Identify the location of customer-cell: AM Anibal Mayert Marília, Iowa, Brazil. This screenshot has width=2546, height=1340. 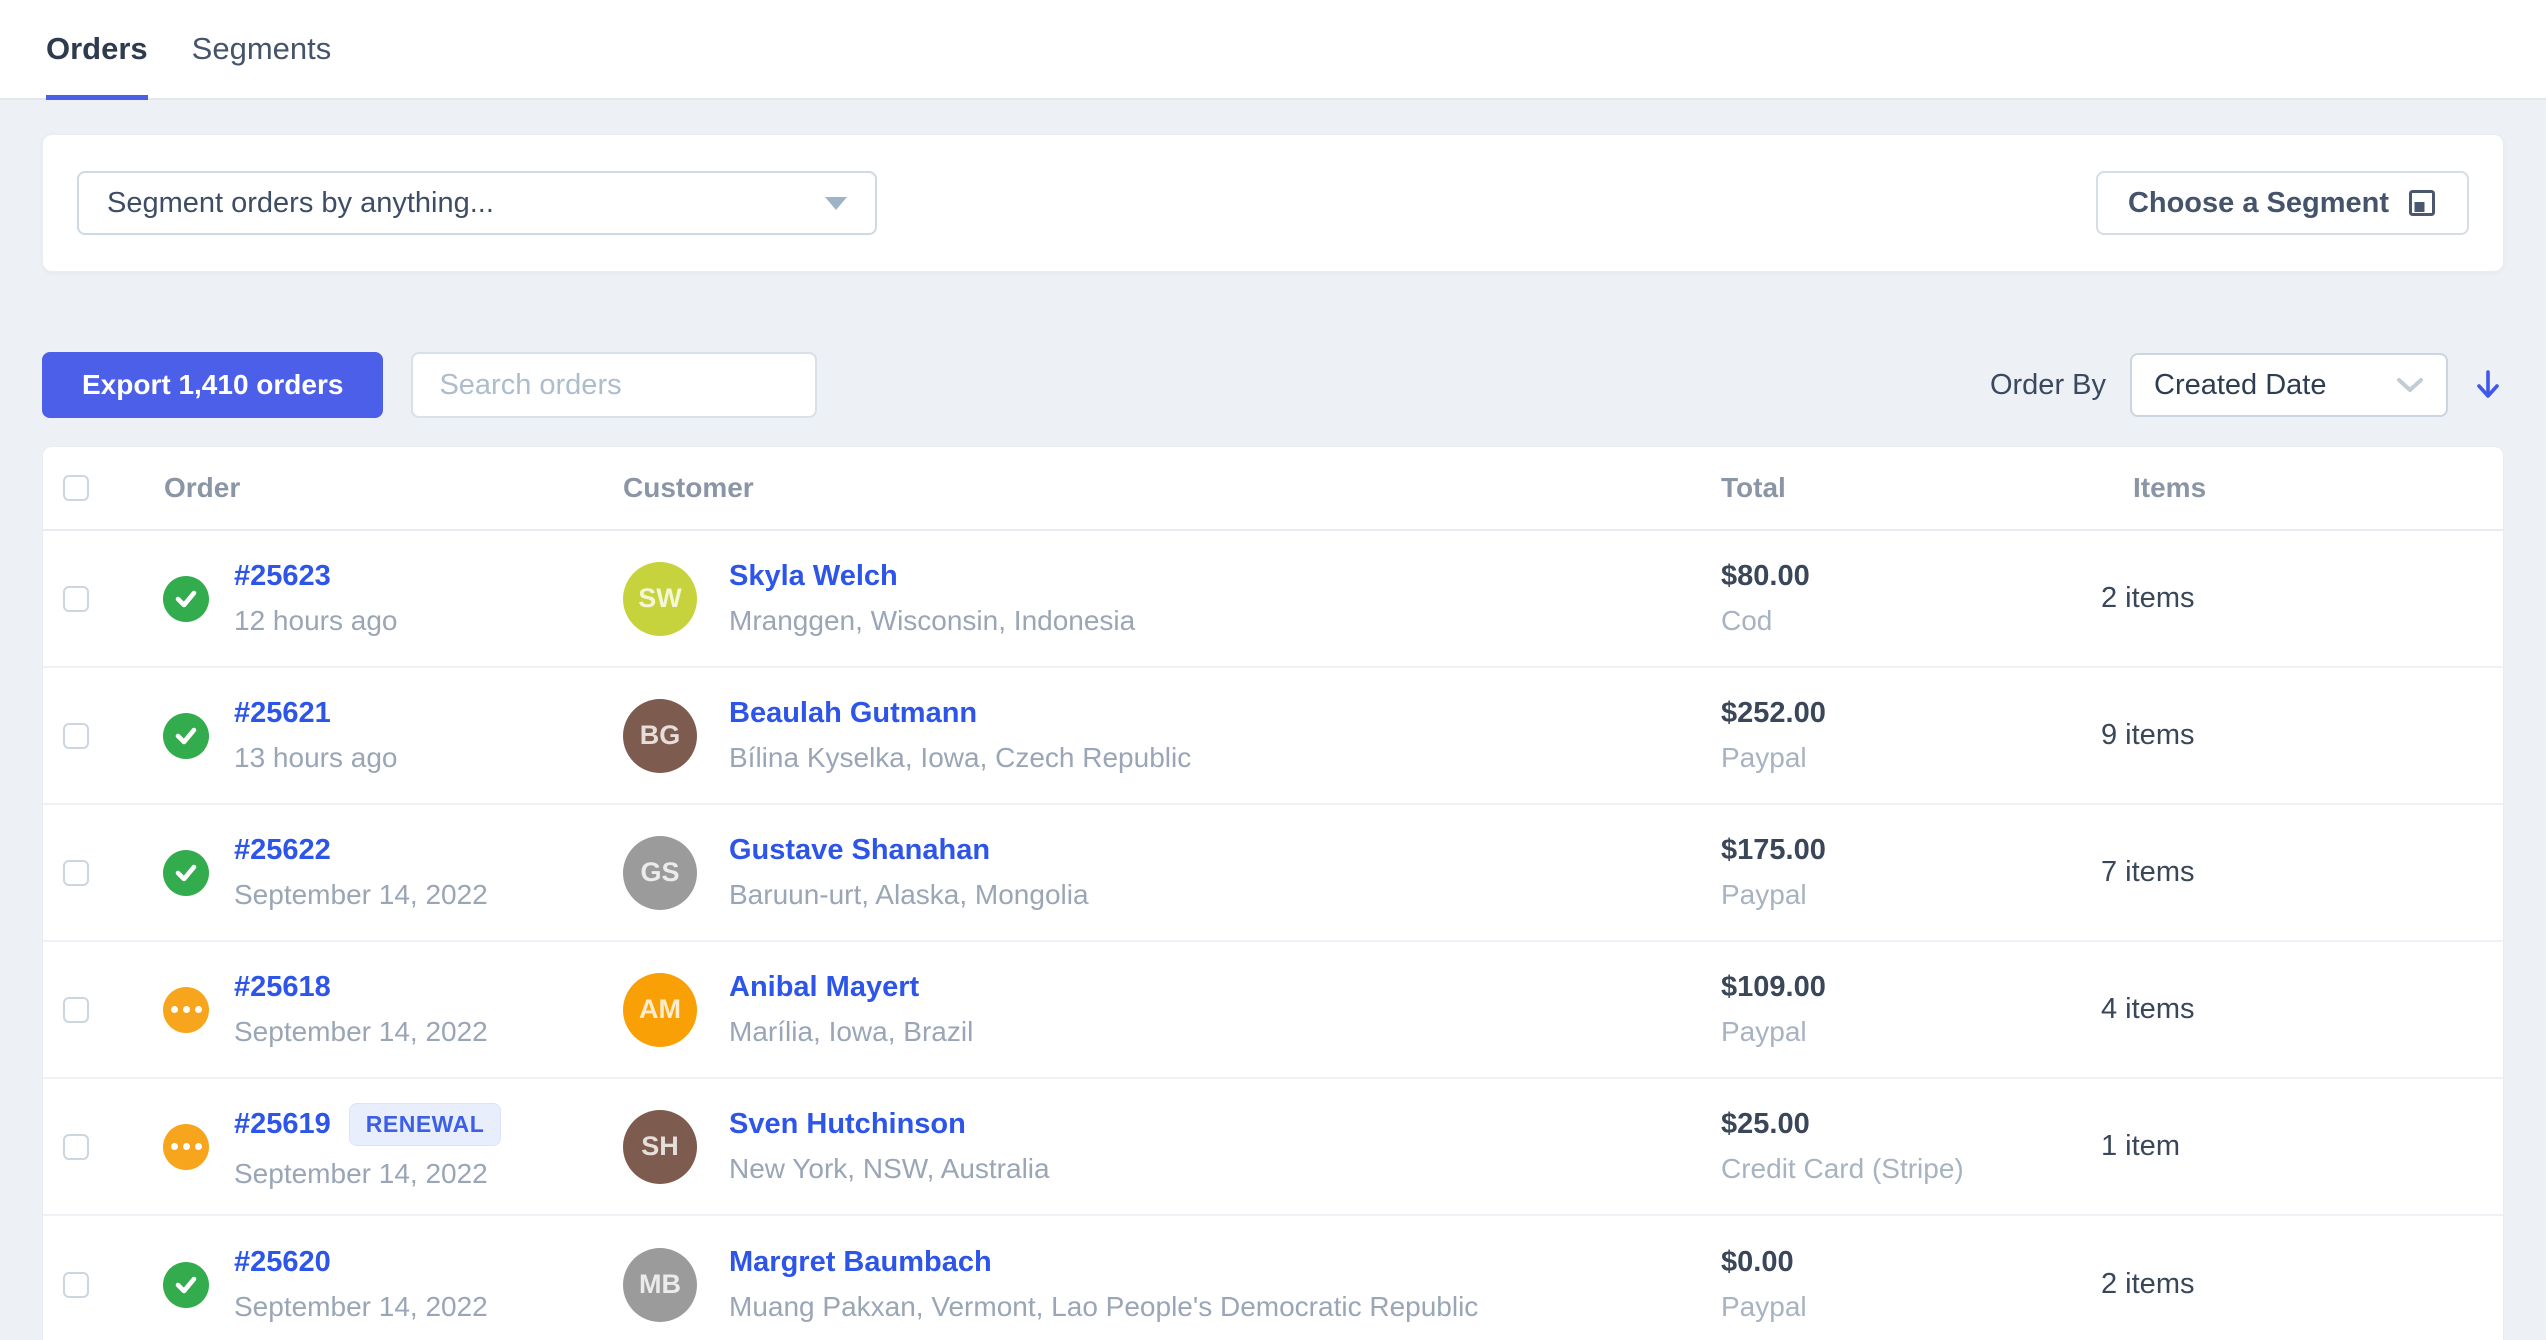
(1172, 1009).